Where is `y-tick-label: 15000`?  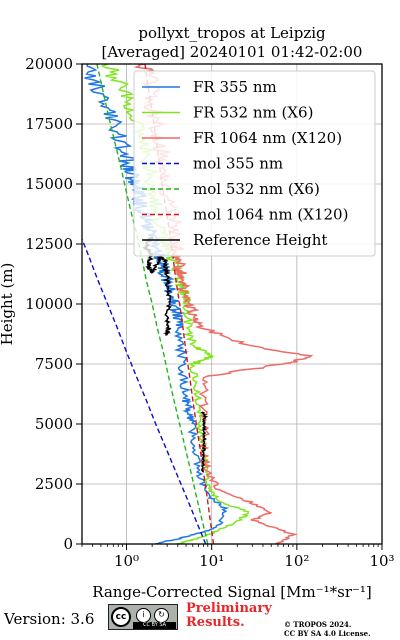
y-tick-label: 15000 is located at coordinates (49, 184).